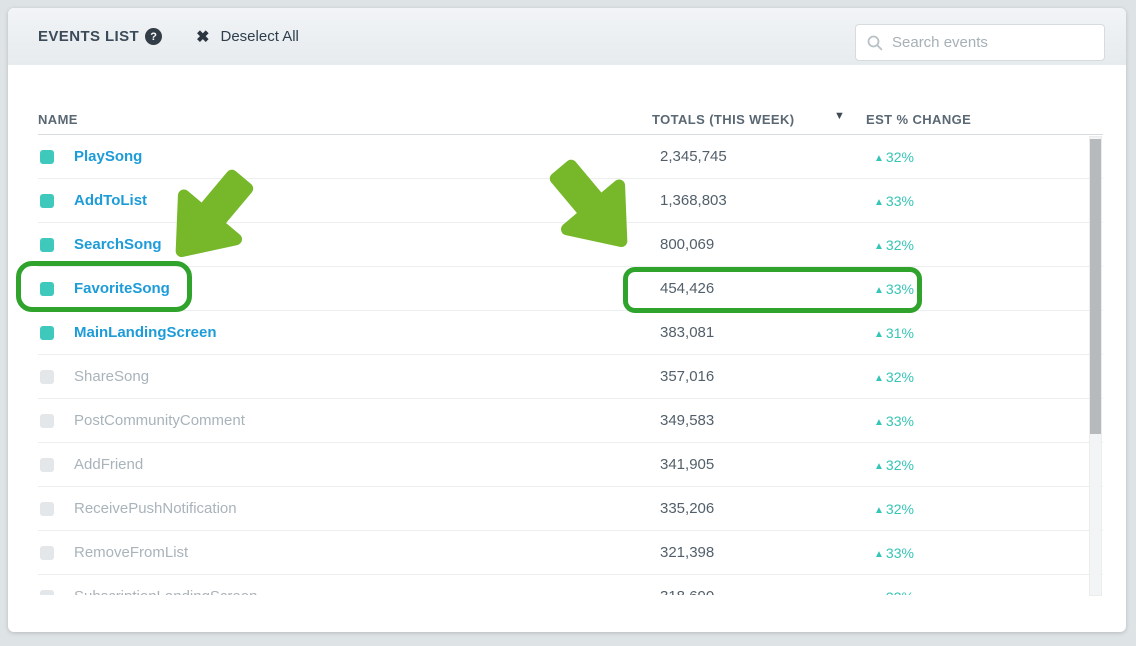 This screenshot has width=1136, height=646. Describe the element at coordinates (570, 134) in the screenshot. I see `header-divider` at that location.